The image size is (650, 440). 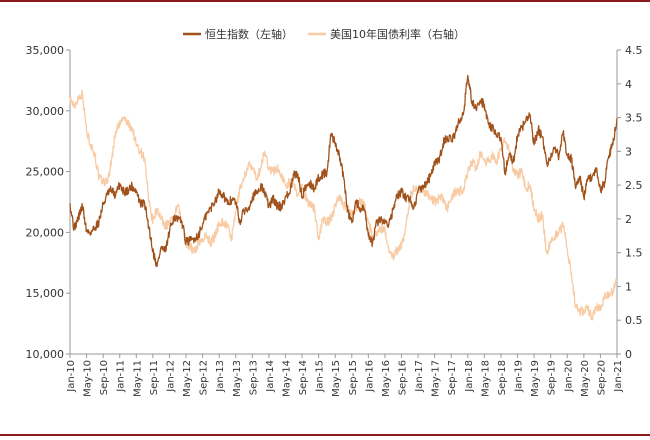 What do you see at coordinates (634, 320) in the screenshot?
I see `right-tick-label: 0.5` at bounding box center [634, 320].